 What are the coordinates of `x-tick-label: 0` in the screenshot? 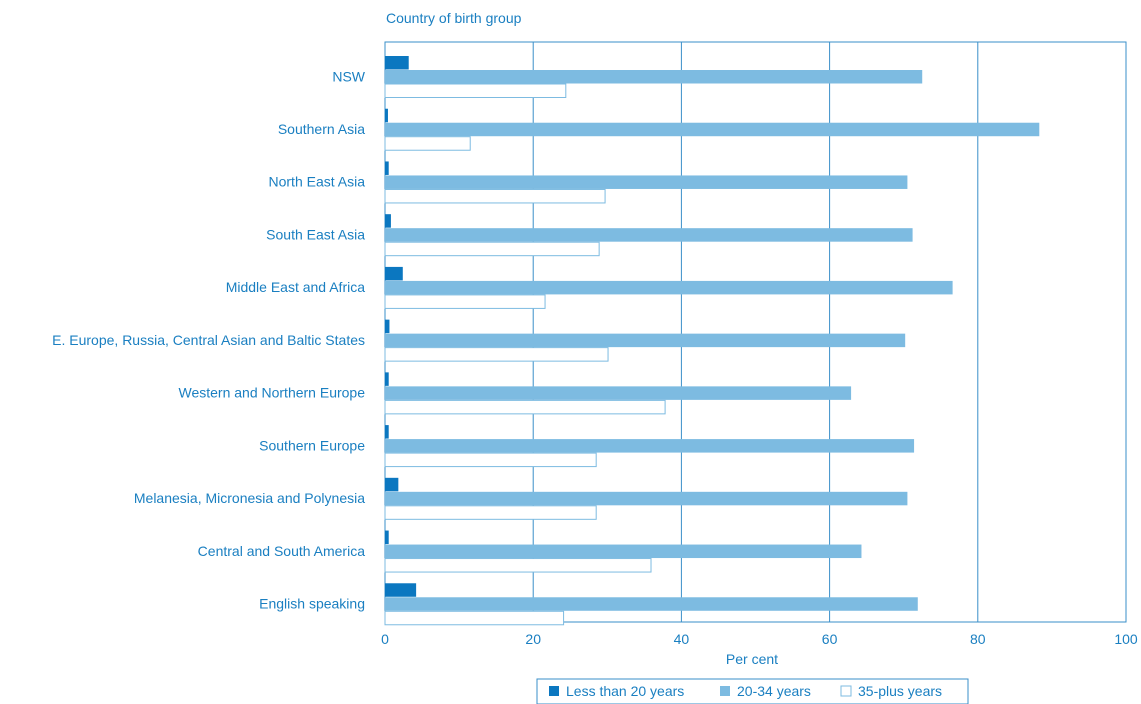 It's located at (385, 639).